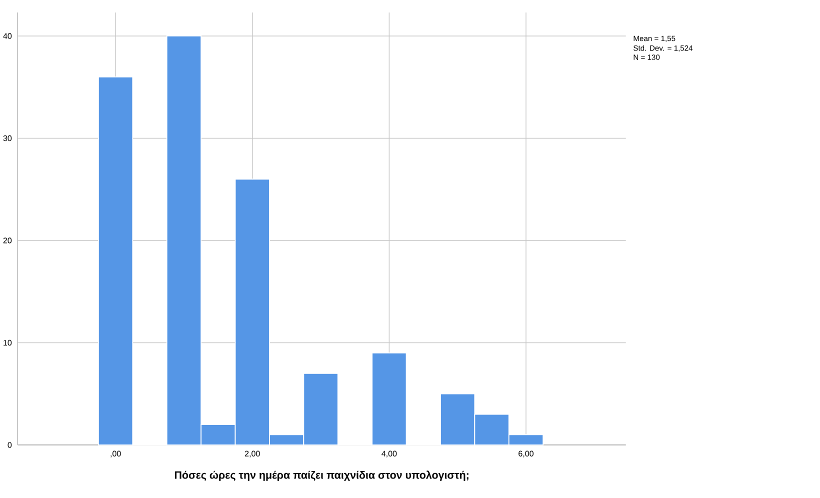 This screenshot has height=498, width=820. I want to click on y-tick-label: 30, so click(7, 138).